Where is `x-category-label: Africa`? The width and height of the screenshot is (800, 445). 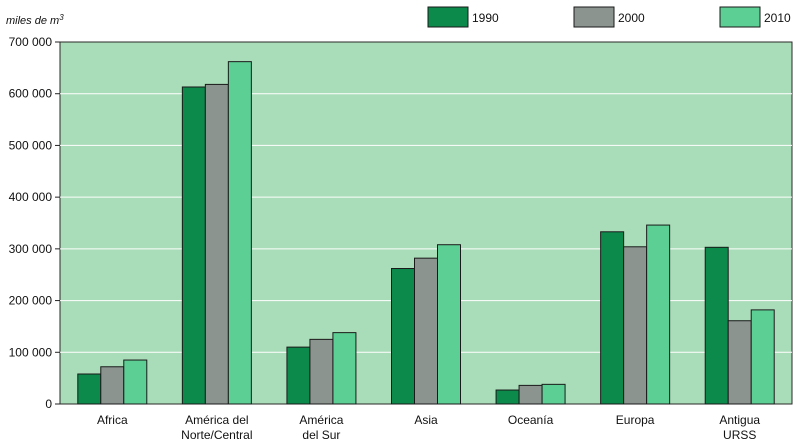
x-category-label: Africa is located at coordinates (112, 420).